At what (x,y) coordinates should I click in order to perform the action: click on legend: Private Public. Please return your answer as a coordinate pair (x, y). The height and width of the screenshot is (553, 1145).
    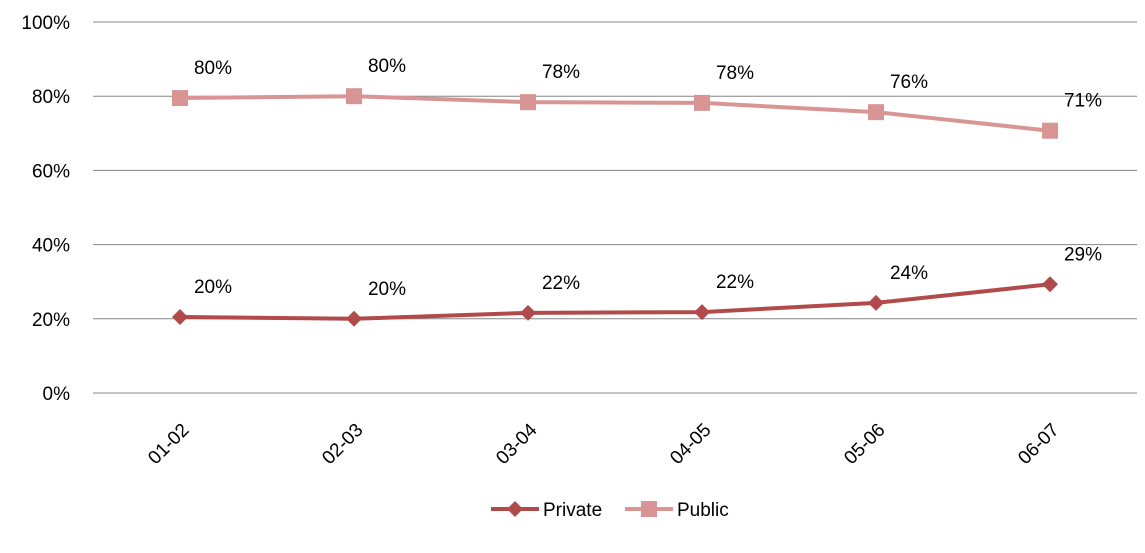
    Looking at the image, I should click on (610, 510).